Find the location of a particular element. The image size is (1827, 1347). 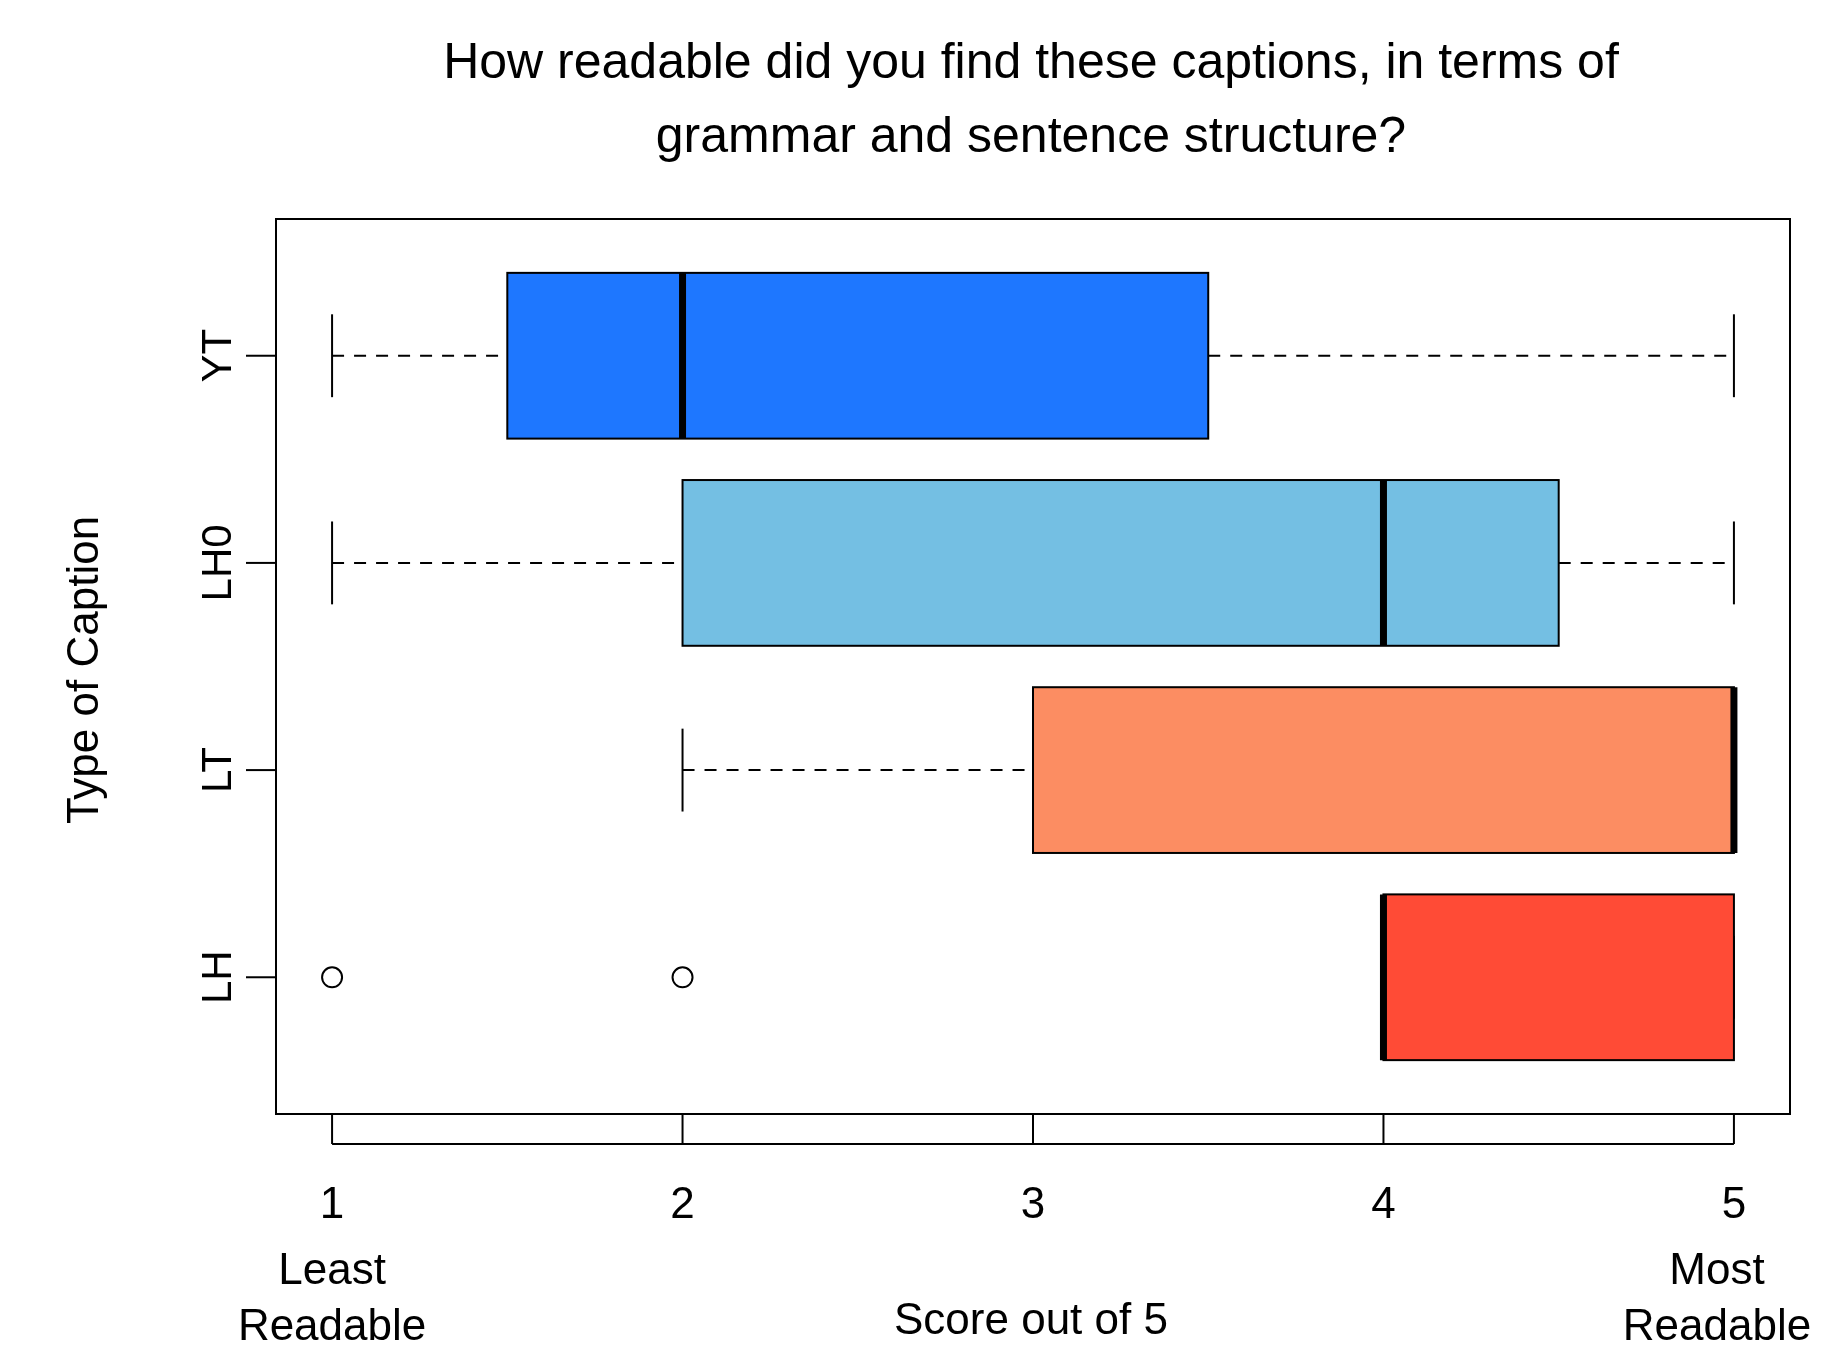

chart-title: How readable did you find these captions, in terms of grammar and sentence structure? is located at coordinates (1031, 98).